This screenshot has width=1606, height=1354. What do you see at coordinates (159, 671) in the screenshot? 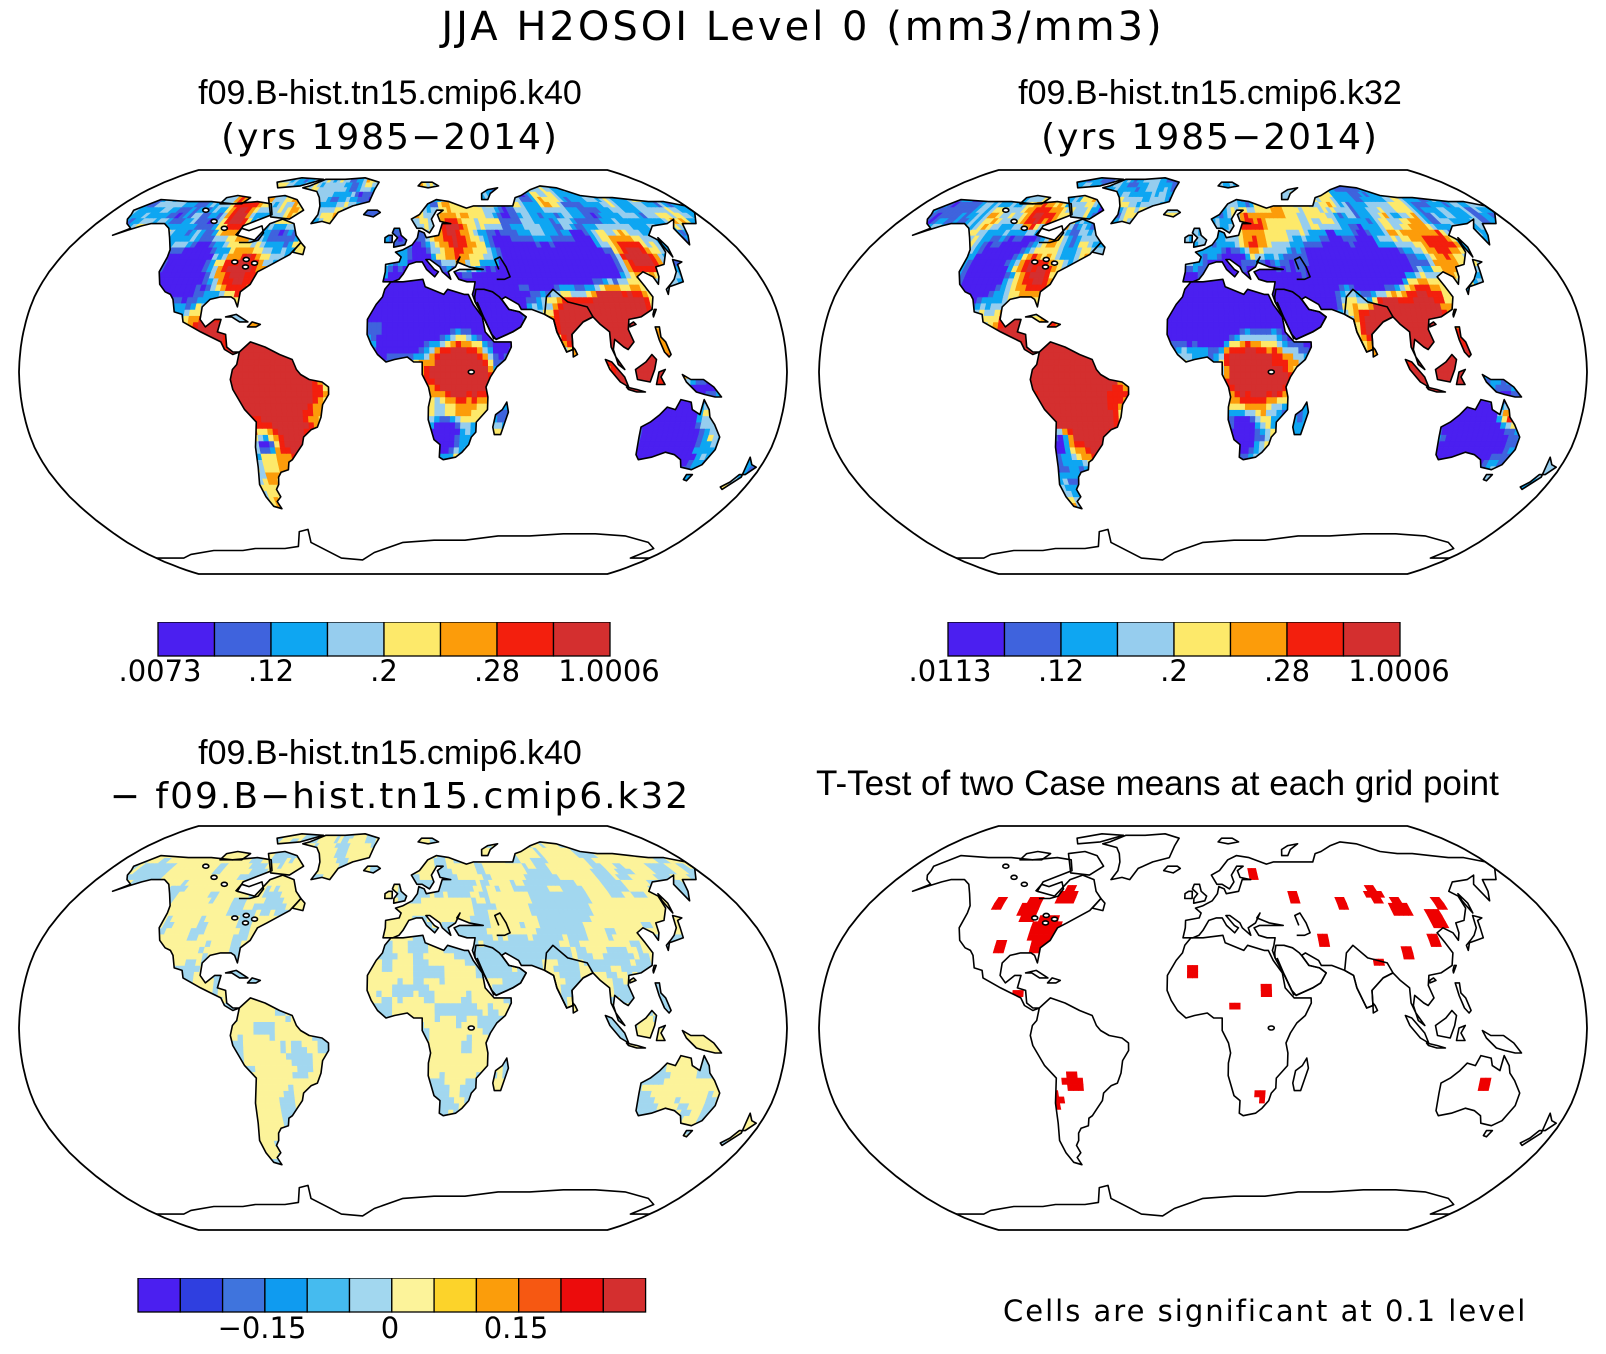
I see `colorbar-k40-label: .0073` at bounding box center [159, 671].